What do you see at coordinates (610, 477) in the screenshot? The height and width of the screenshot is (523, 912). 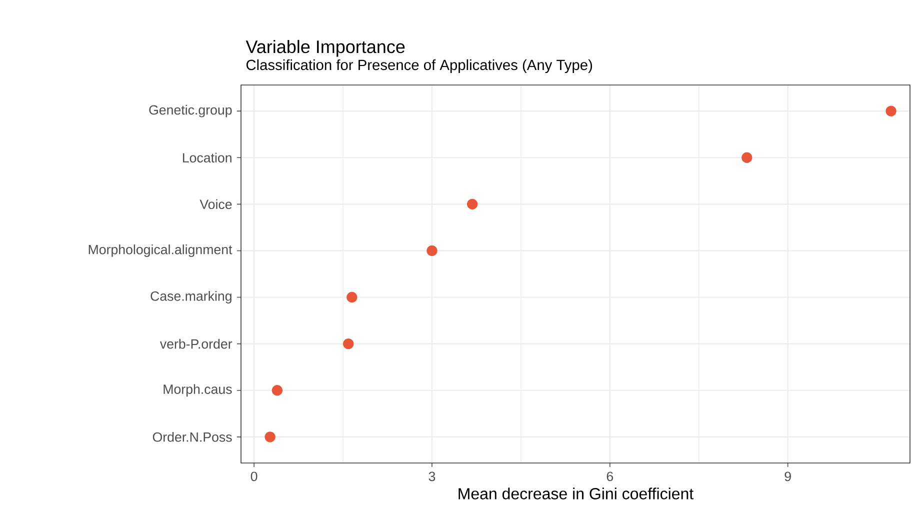 I see `x-tick-label: 6` at bounding box center [610, 477].